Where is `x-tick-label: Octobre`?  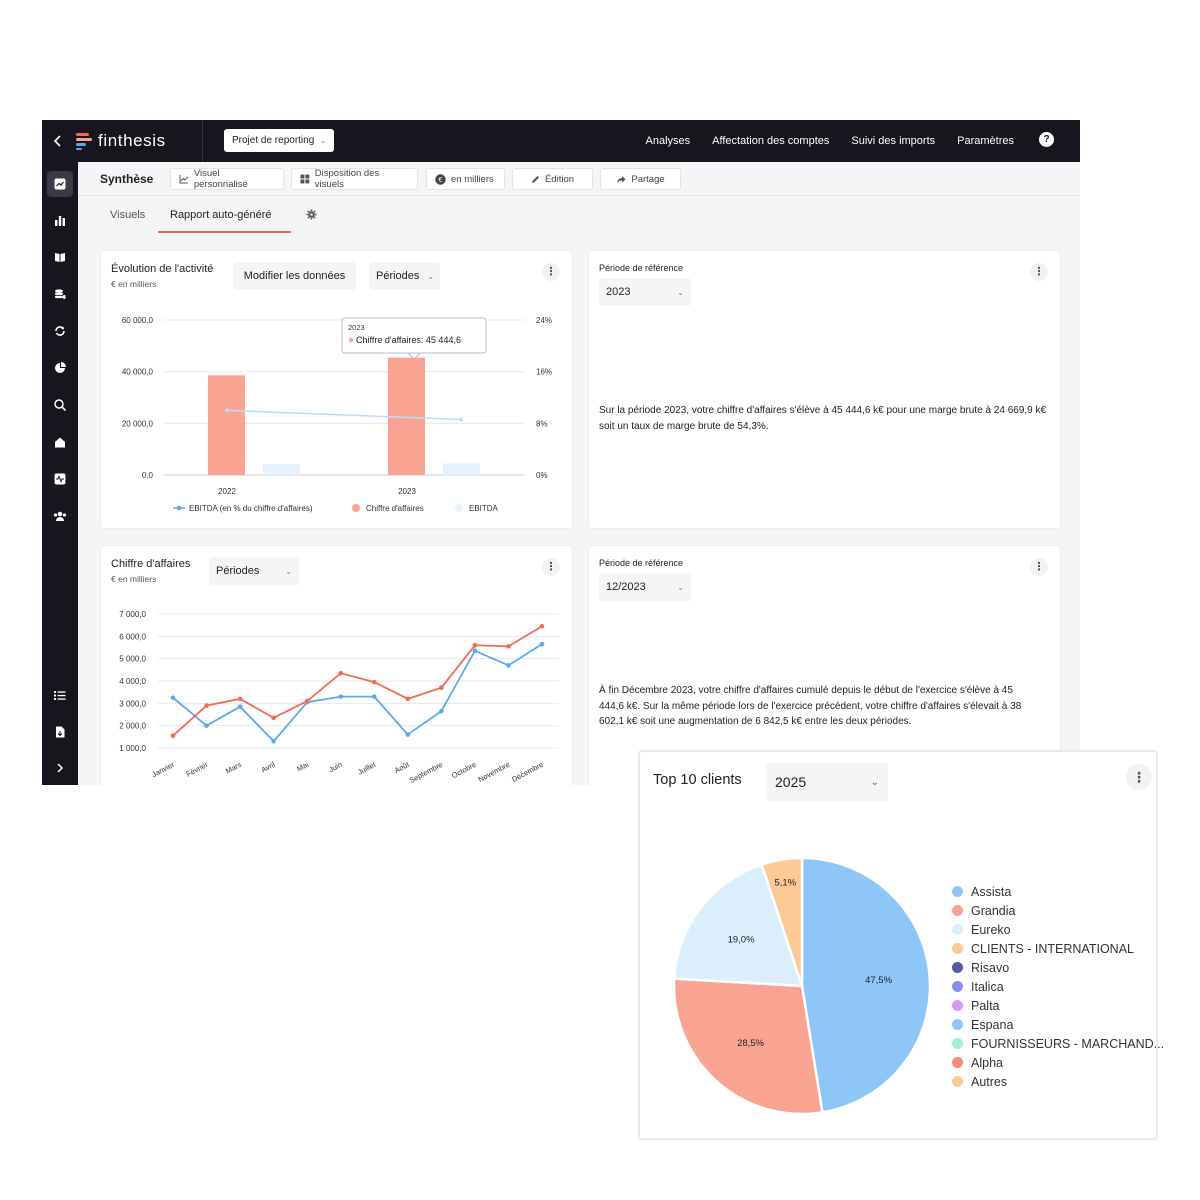 x-tick-label: Octobre is located at coordinates (464, 770).